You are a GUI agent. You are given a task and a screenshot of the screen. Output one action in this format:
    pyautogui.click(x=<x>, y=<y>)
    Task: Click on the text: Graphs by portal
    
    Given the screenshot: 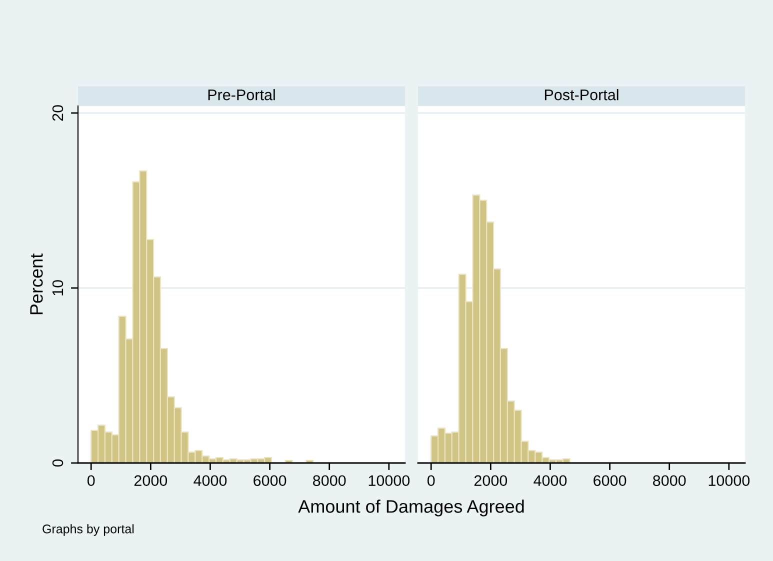 What is the action you would take?
    pyautogui.click(x=88, y=530)
    